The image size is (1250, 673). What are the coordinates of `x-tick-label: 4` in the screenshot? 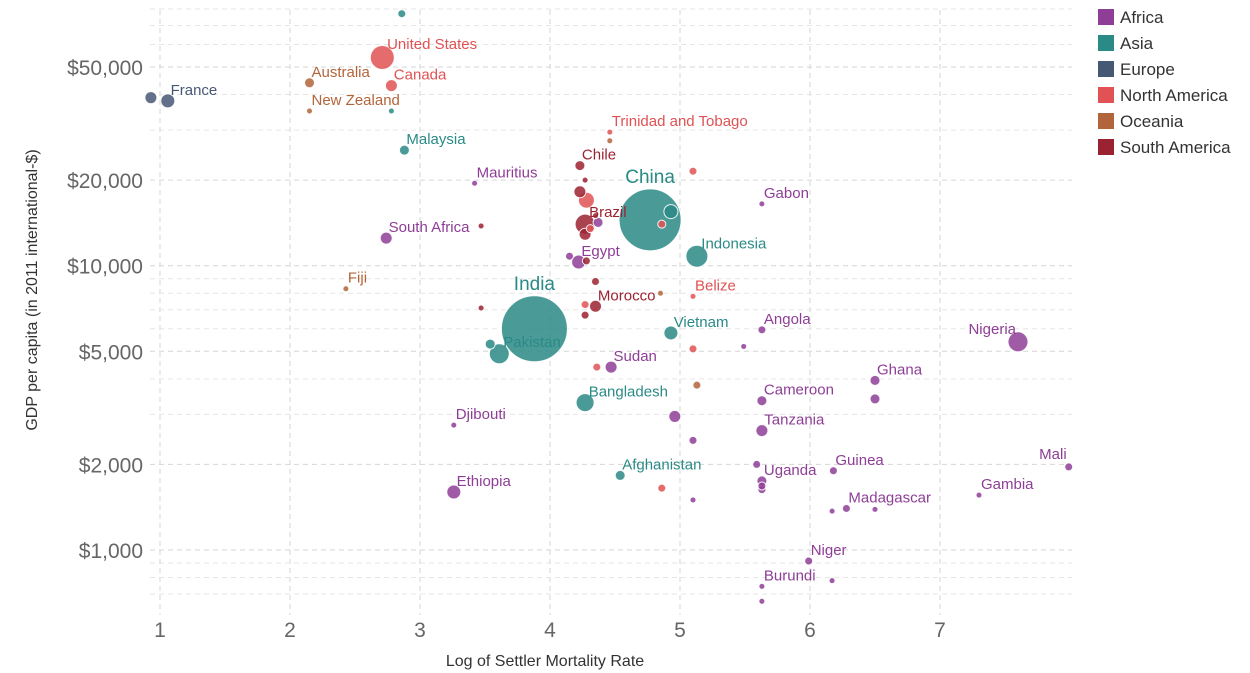 It's located at (550, 630).